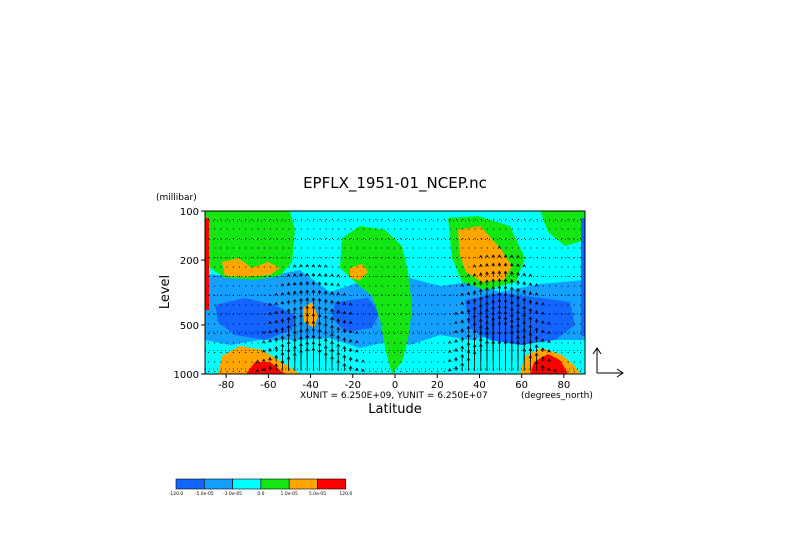  Describe the element at coordinates (289, 494) in the screenshot. I see `colorbar-label: 1.0e-05` at that location.